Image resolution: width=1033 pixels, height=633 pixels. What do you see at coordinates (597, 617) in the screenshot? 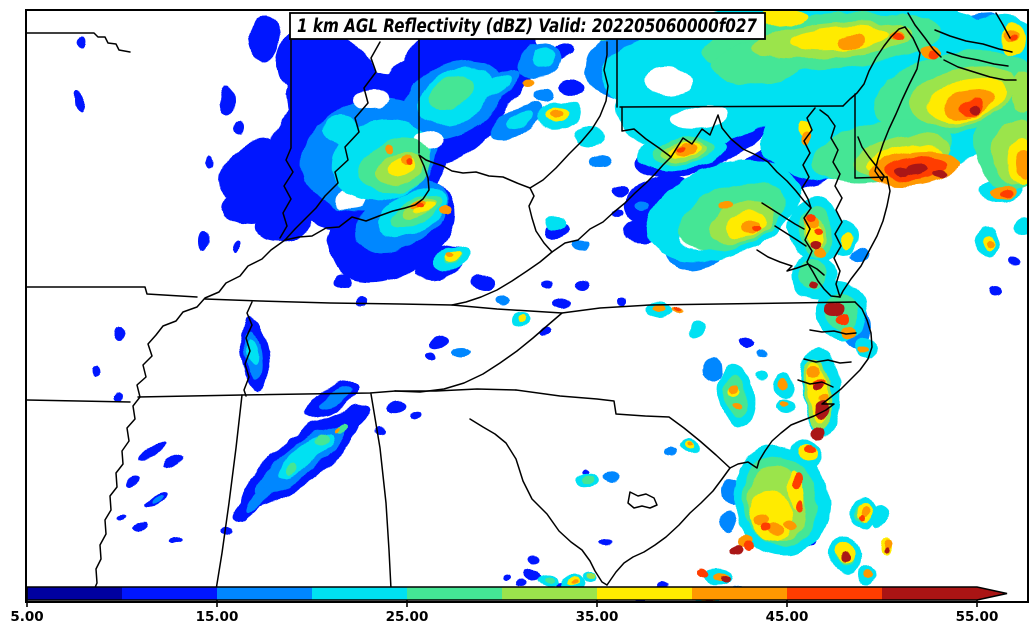
I see `colorbar-tick-label: 35.00` at bounding box center [597, 617].